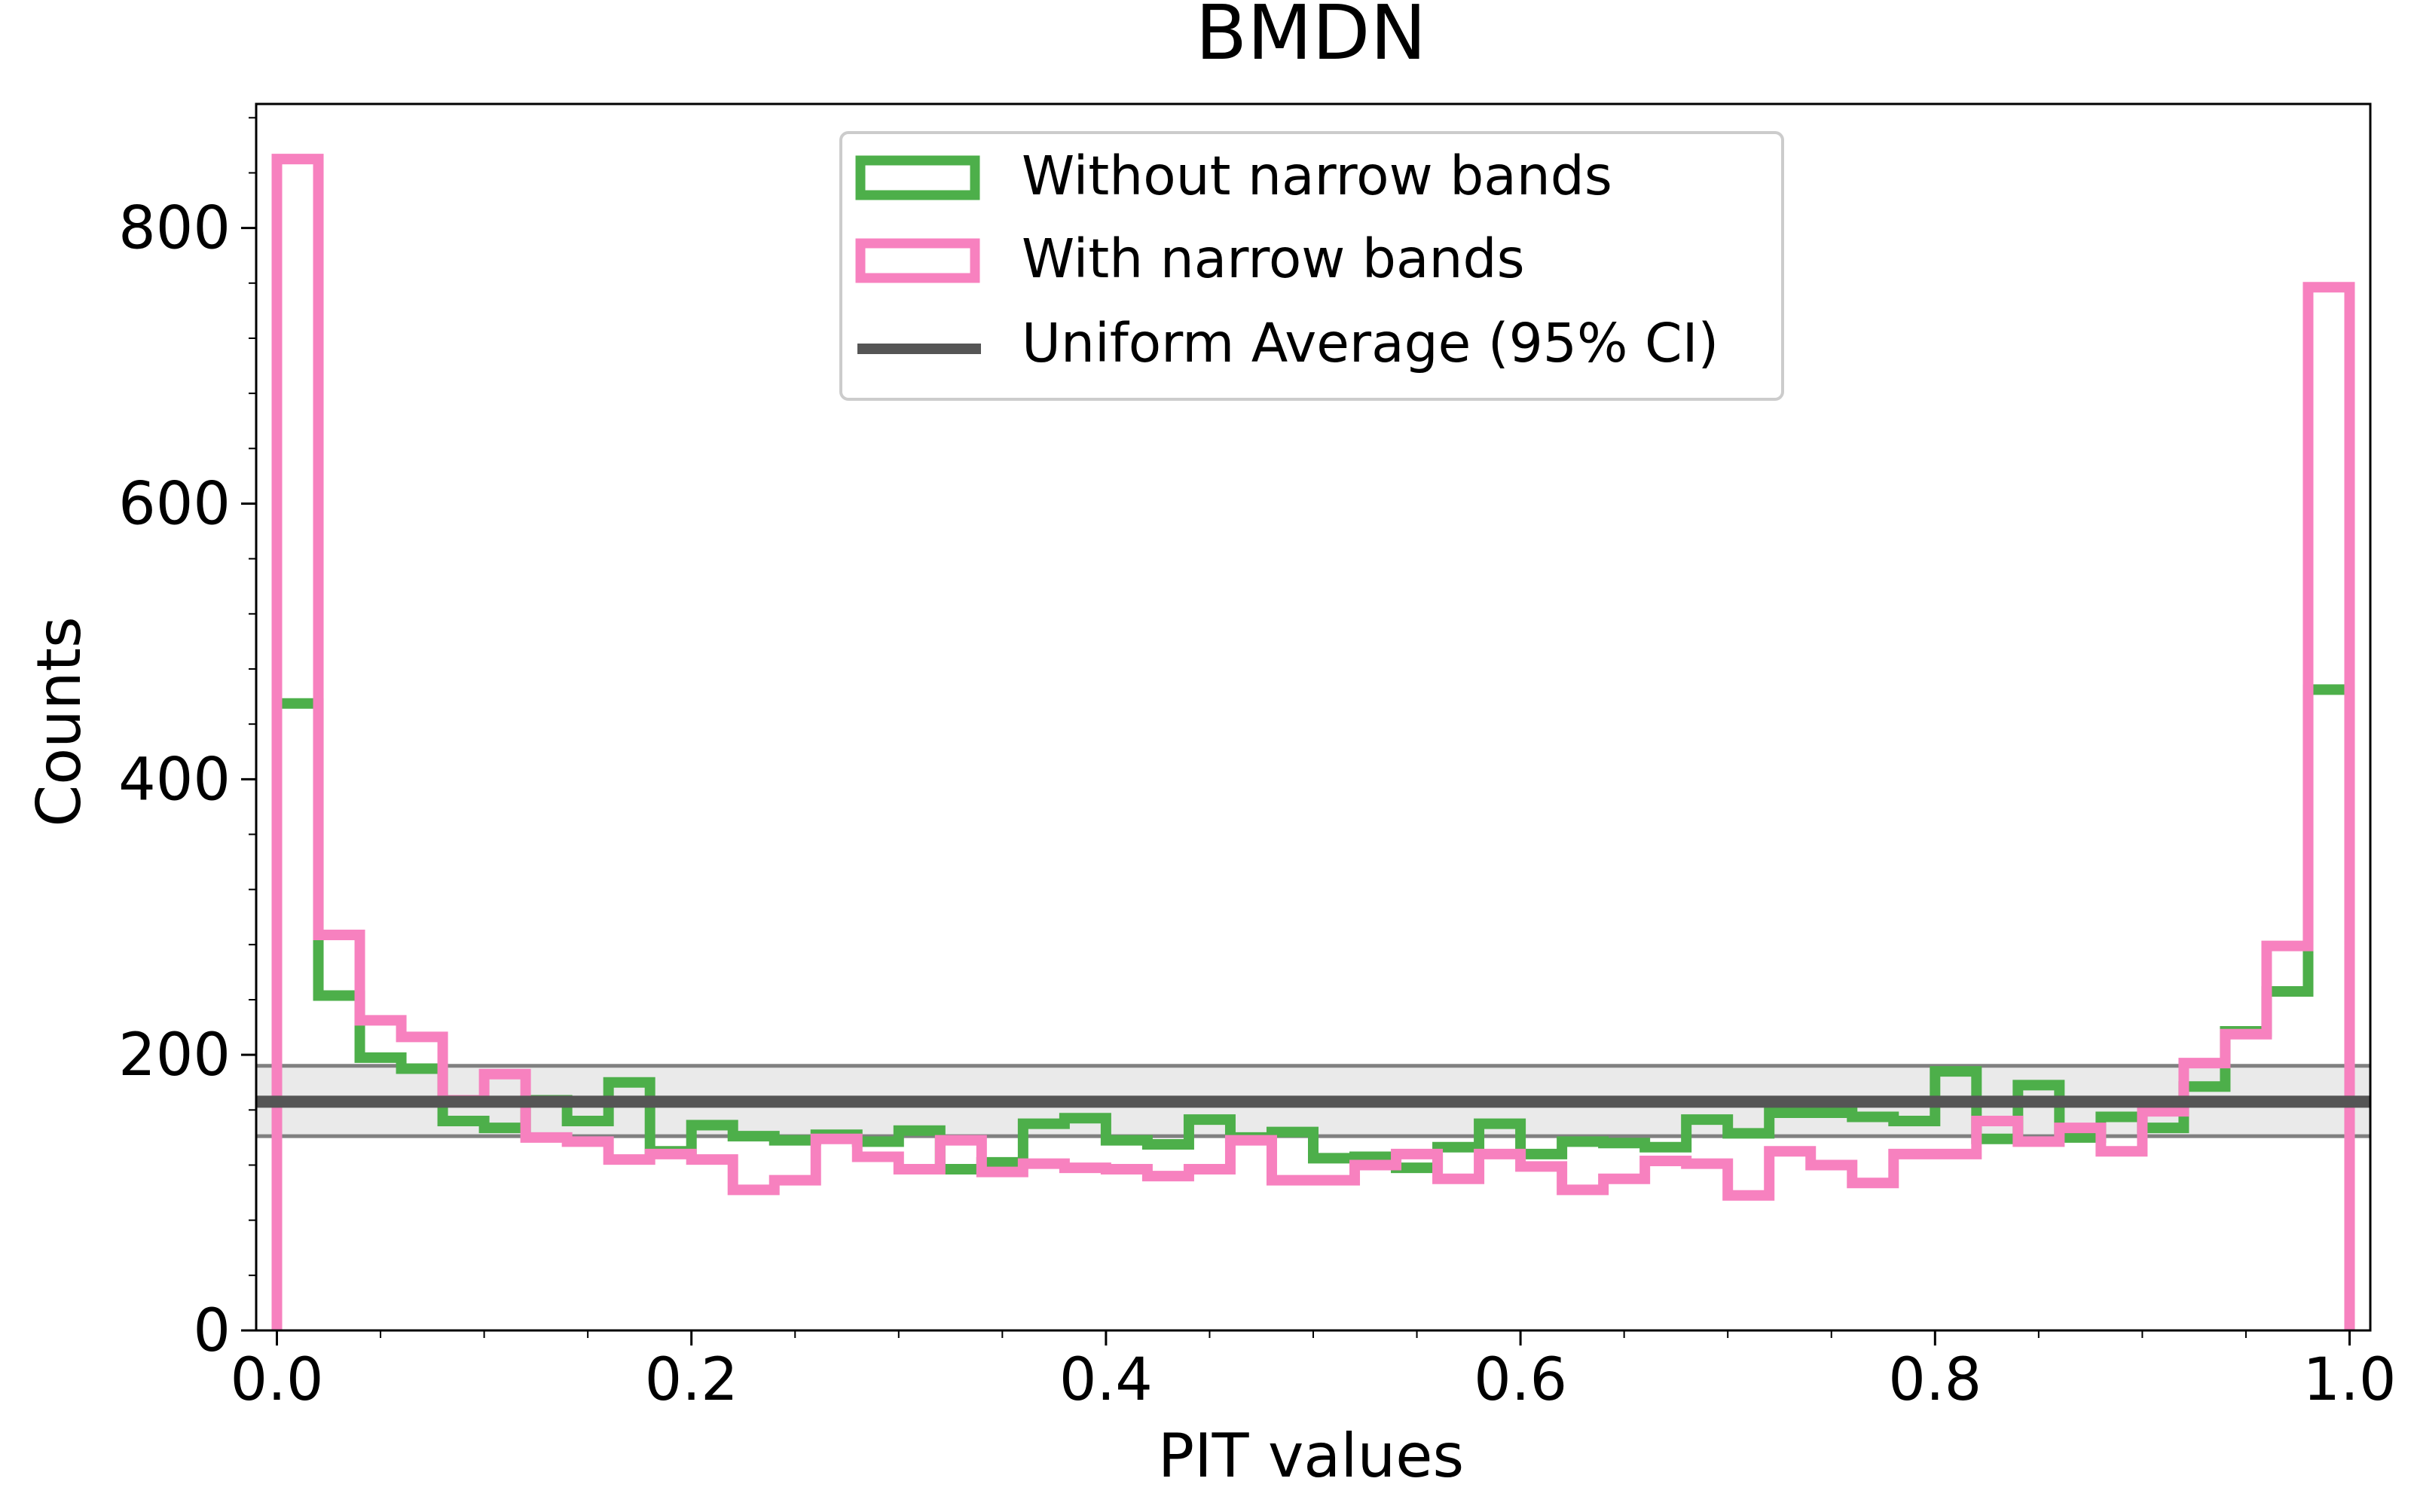  What do you see at coordinates (1370, 343) in the screenshot?
I see `legend-label-uniform-average: Uniform Average (95% CI)` at bounding box center [1370, 343].